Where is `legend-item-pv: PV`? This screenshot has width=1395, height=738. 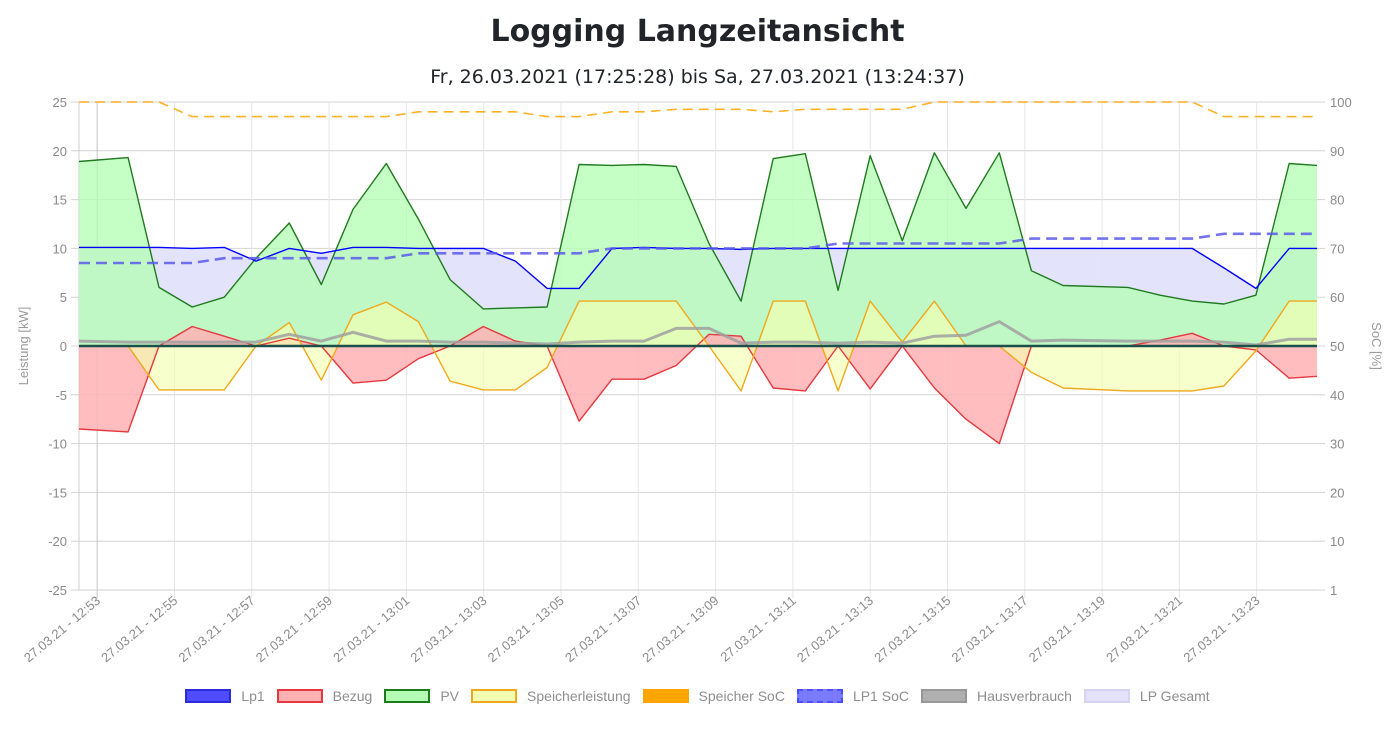 legend-item-pv: PV is located at coordinates (421, 696).